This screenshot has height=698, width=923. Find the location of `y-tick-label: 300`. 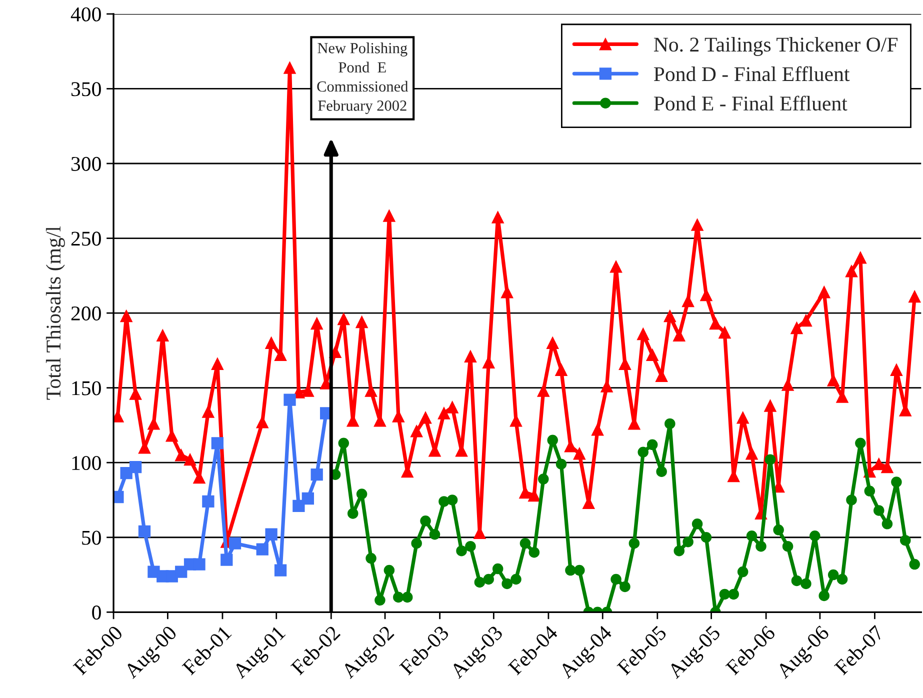

y-tick-label: 300 is located at coordinates (86, 163).